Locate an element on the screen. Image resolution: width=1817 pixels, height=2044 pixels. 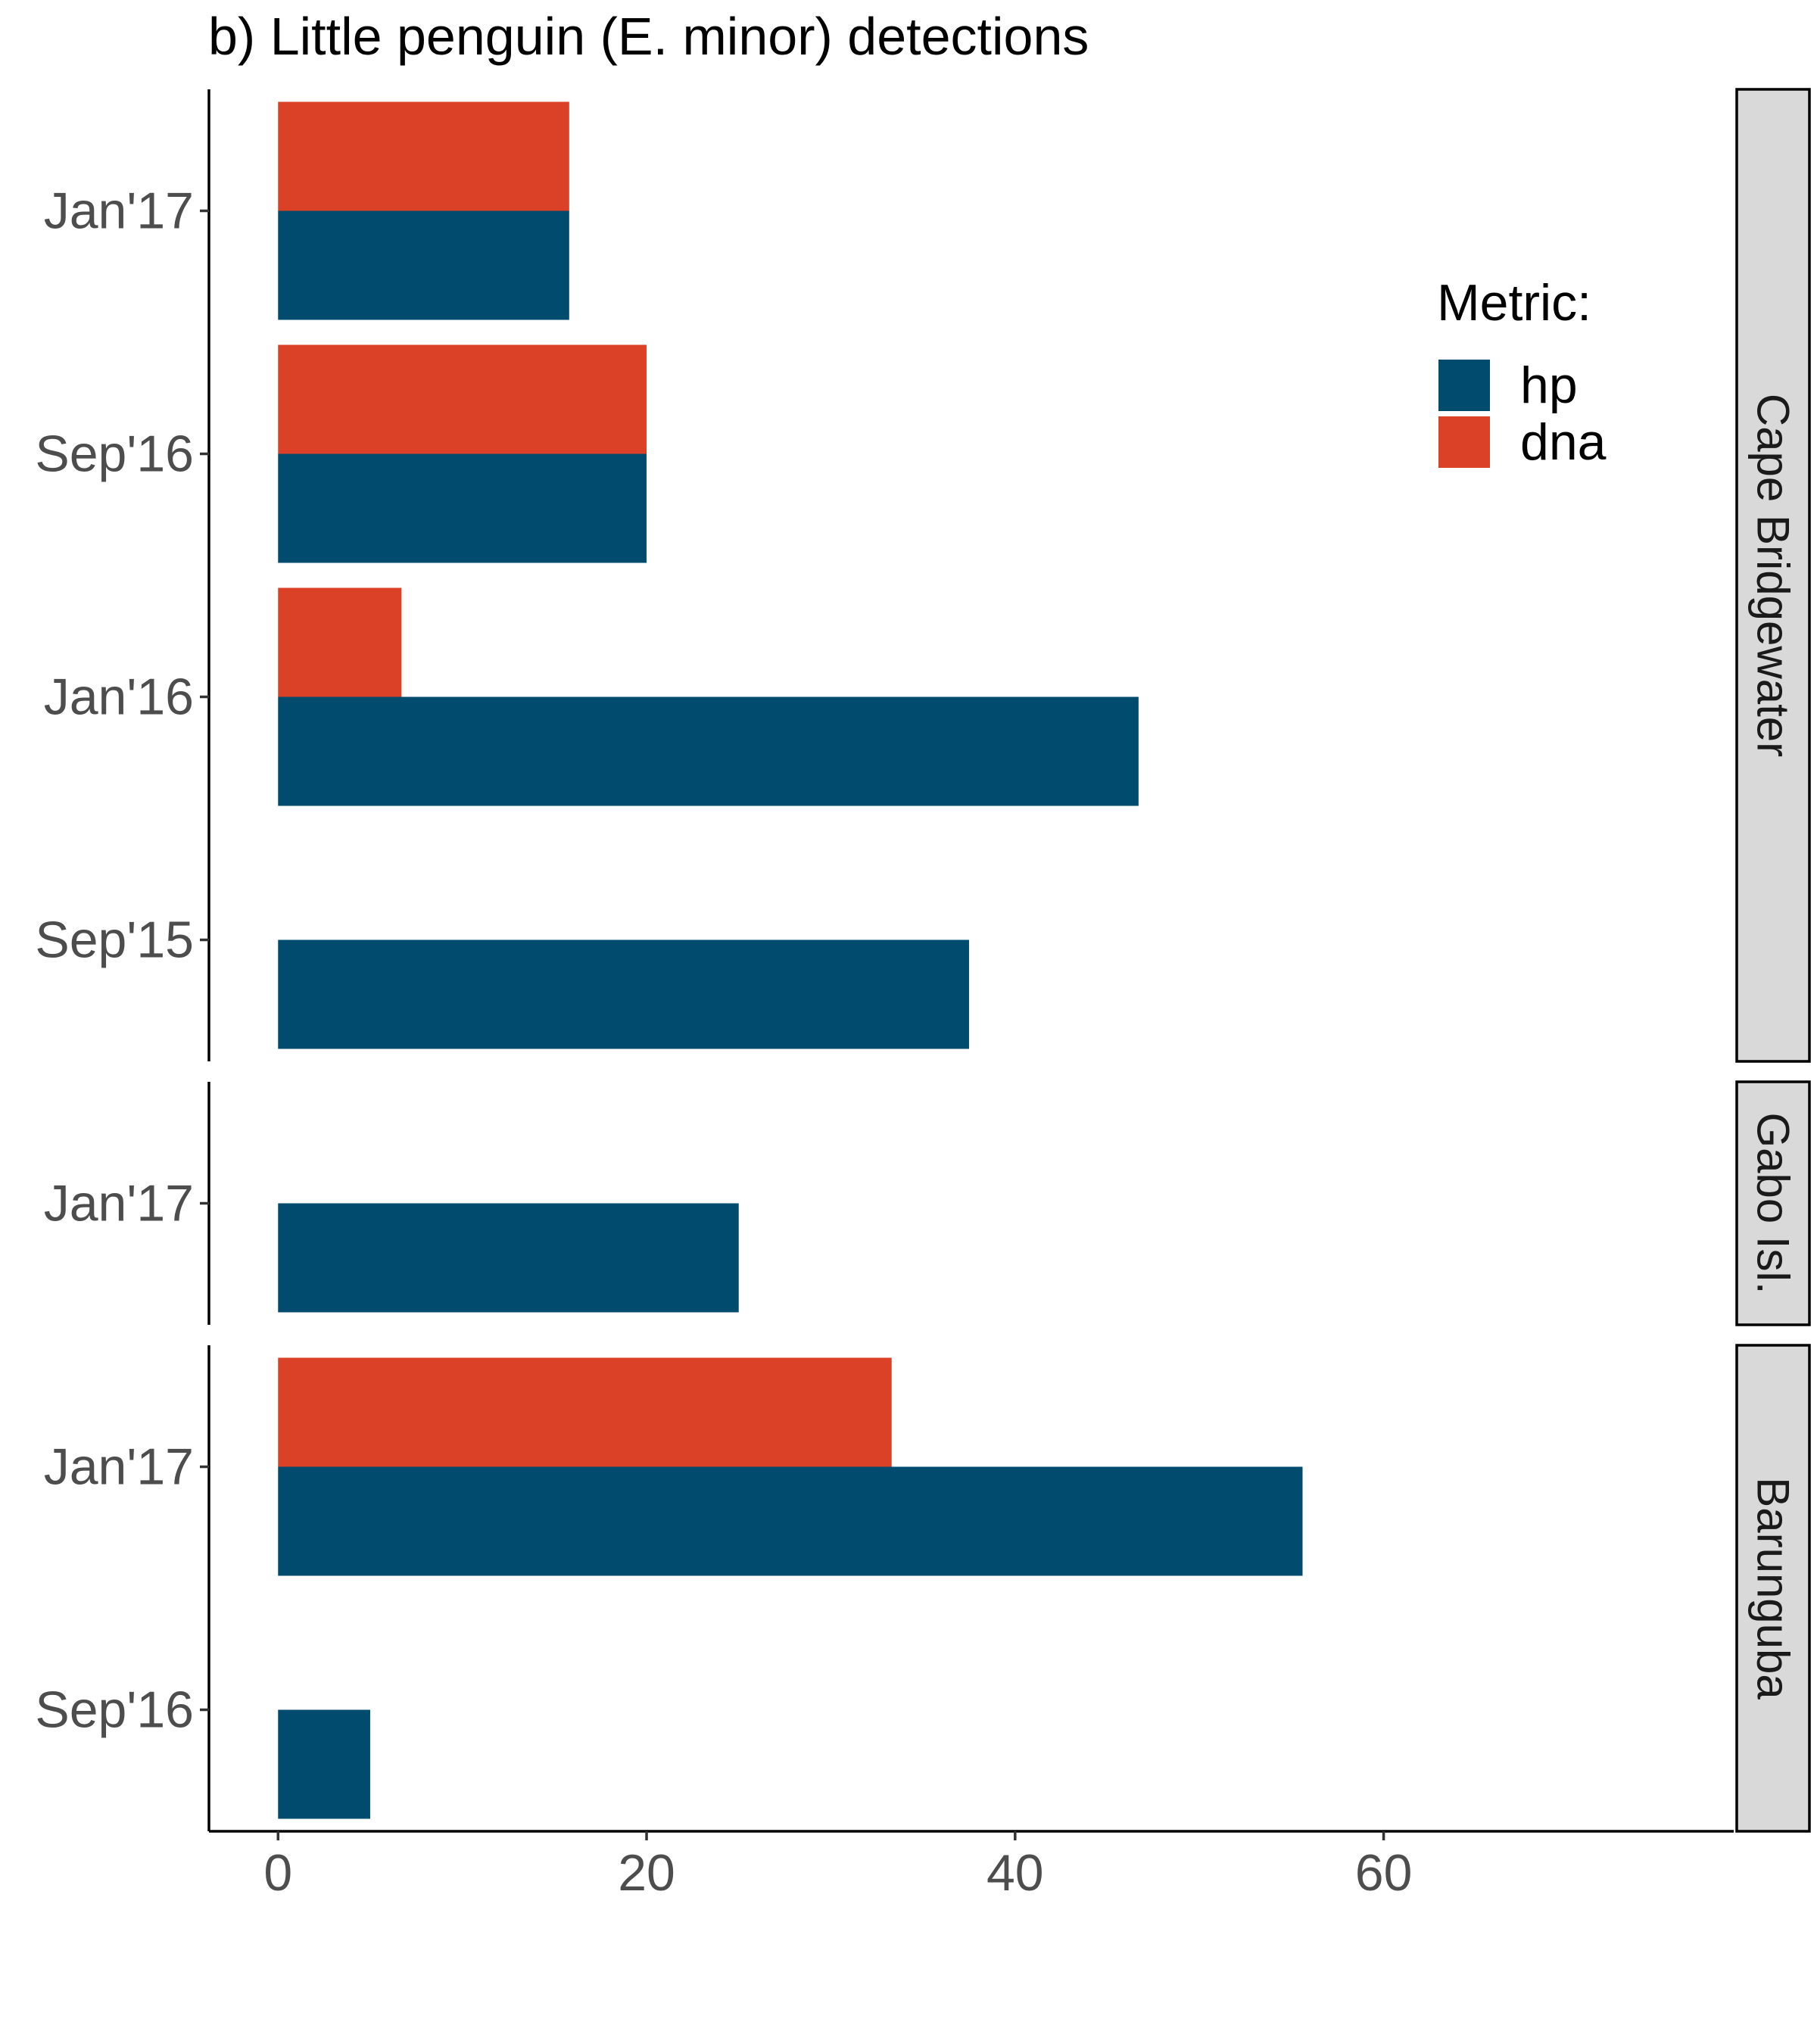
facet-strip-label: Gabo Isl. is located at coordinates (1773, 1203).